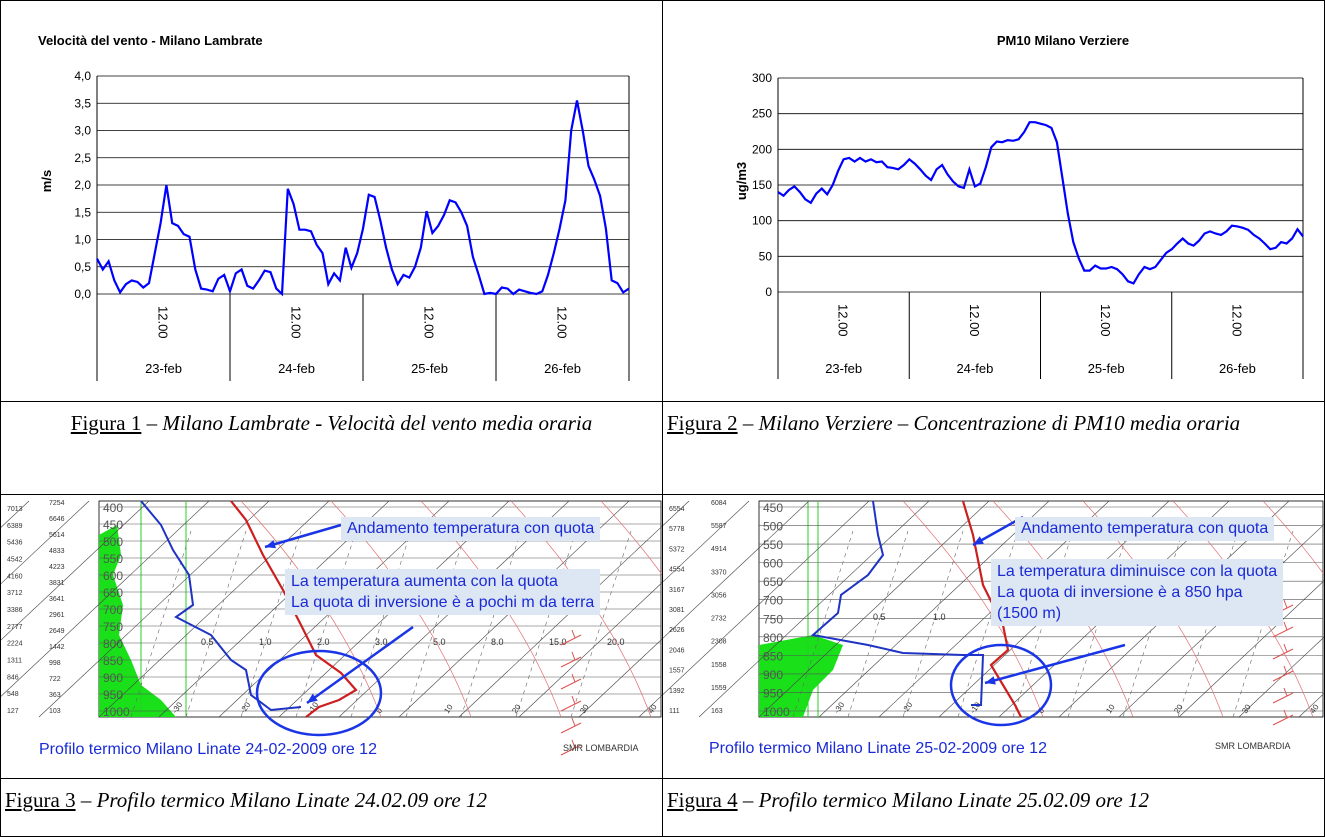 This screenshot has width=1325, height=837. Describe the element at coordinates (113, 695) in the screenshot. I see `pressure-label: 950` at that location.